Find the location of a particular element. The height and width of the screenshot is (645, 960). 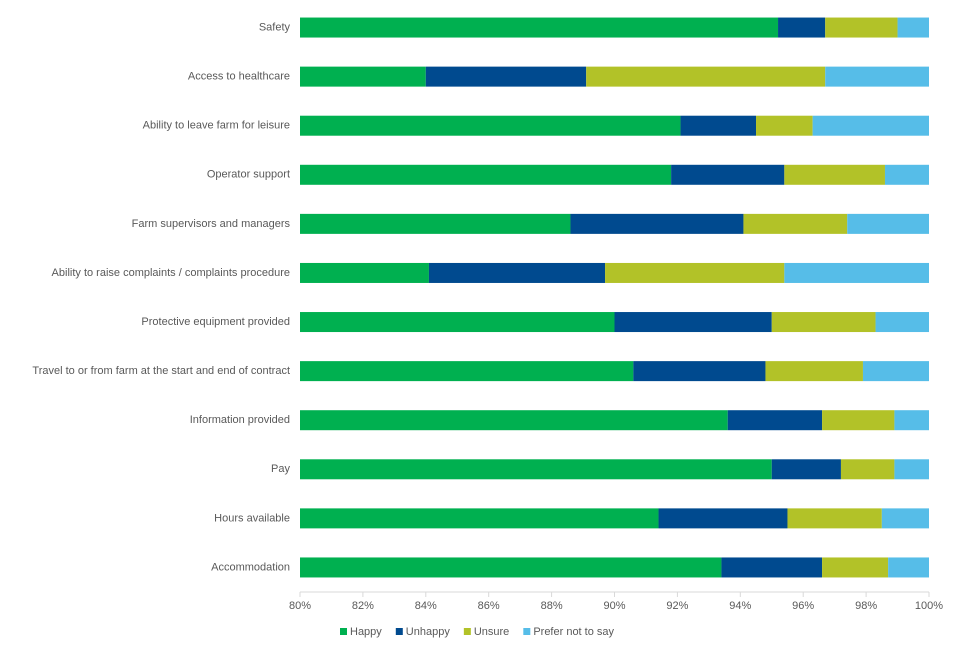

legend-label: Prefer not to say is located at coordinates (573, 632).